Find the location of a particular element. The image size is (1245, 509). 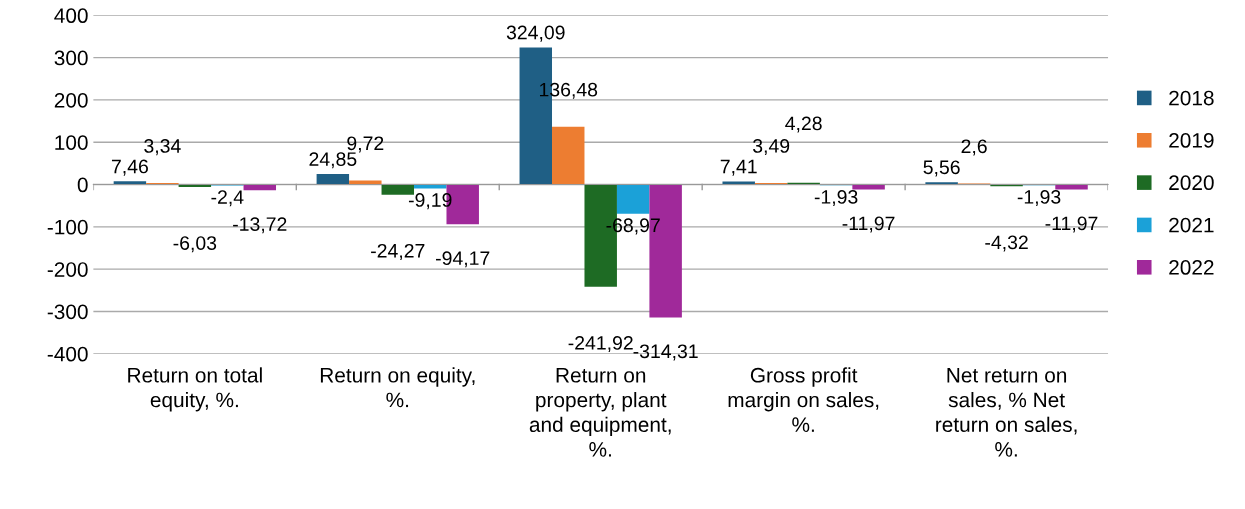

data-label: 2,6 is located at coordinates (974, 147).